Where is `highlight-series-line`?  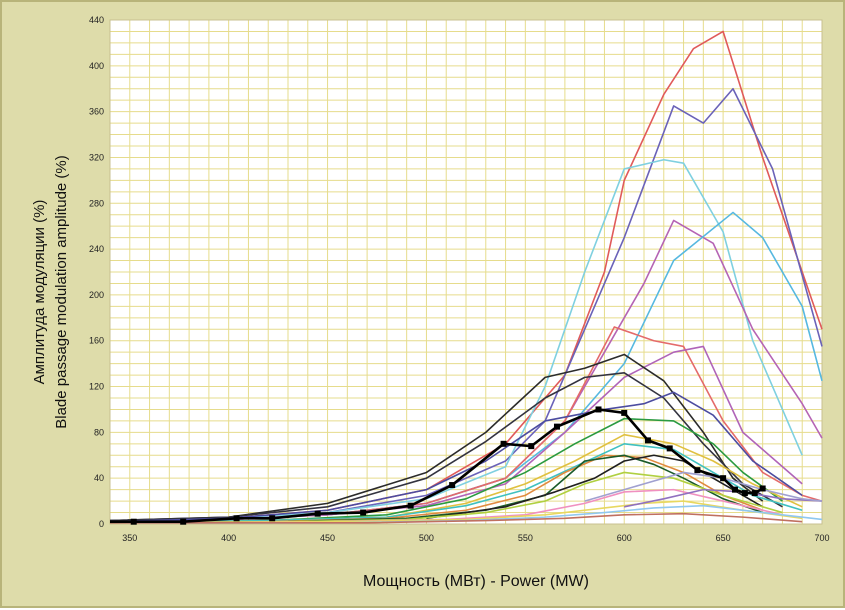
highlight-series-line is located at coordinates (437, 466).